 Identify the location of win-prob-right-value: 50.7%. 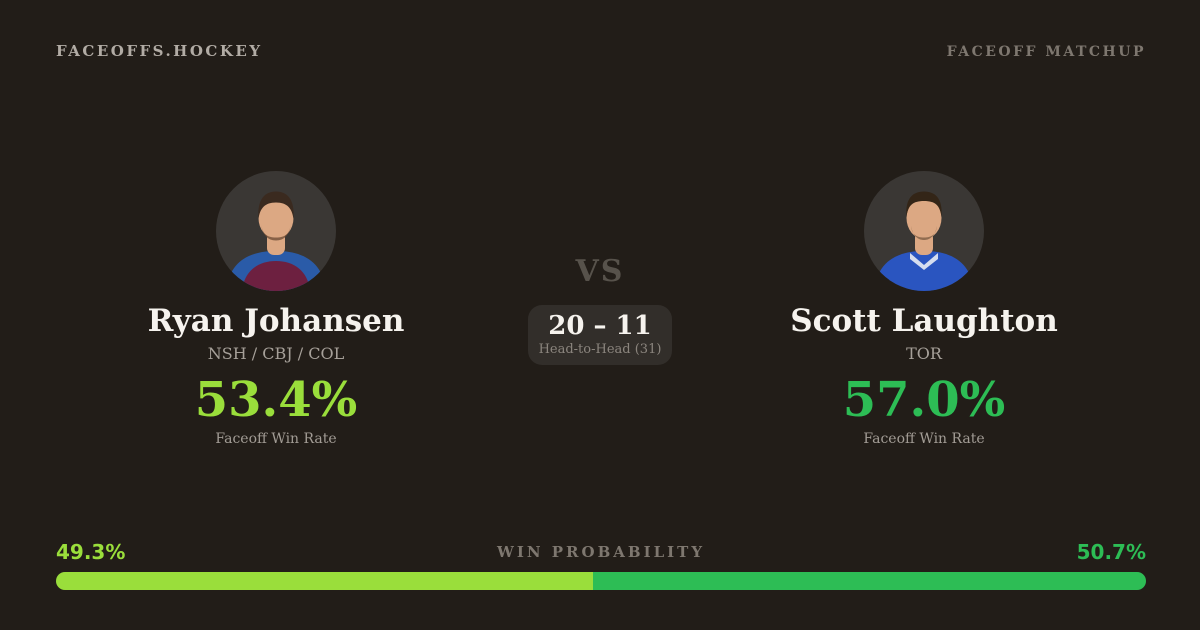
(1111, 552).